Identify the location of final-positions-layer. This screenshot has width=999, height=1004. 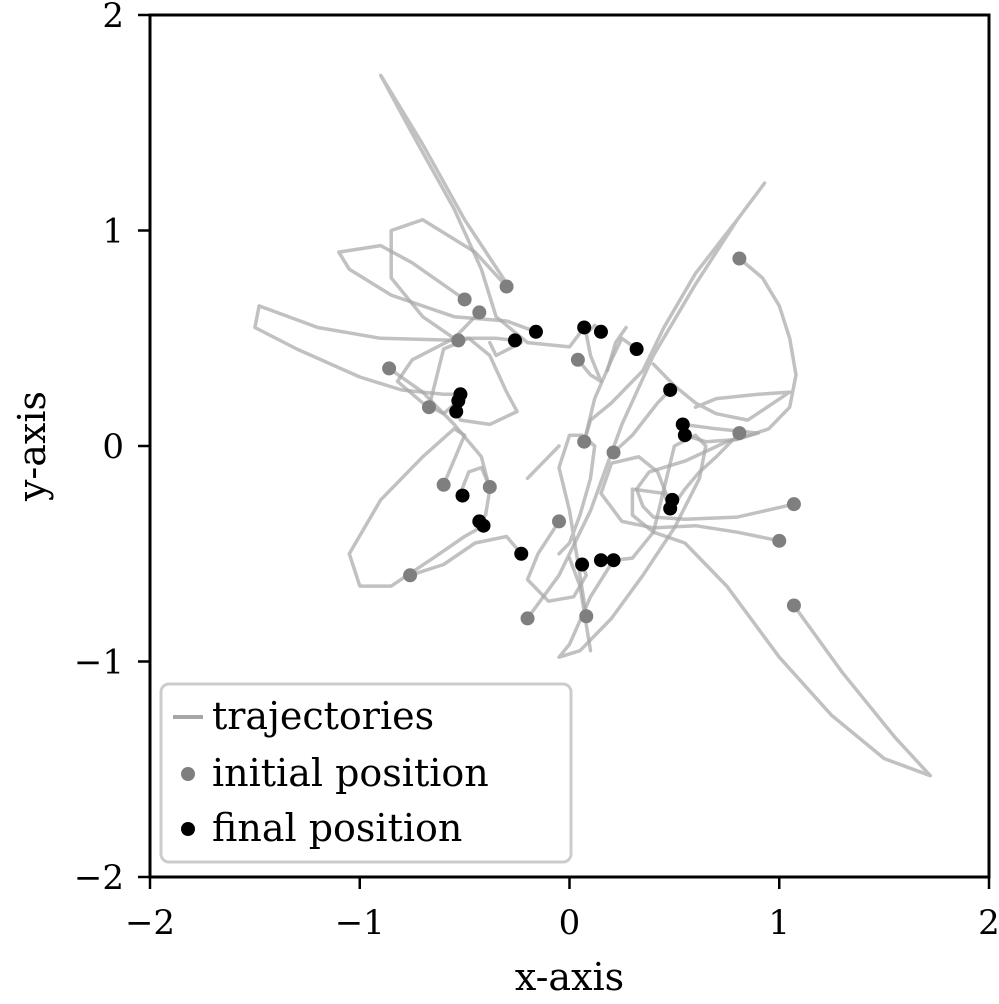
(570, 446).